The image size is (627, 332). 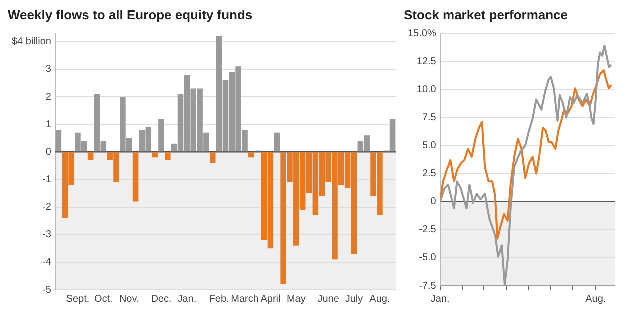 I want to click on y-tick-label: 15.0%, so click(x=422, y=34).